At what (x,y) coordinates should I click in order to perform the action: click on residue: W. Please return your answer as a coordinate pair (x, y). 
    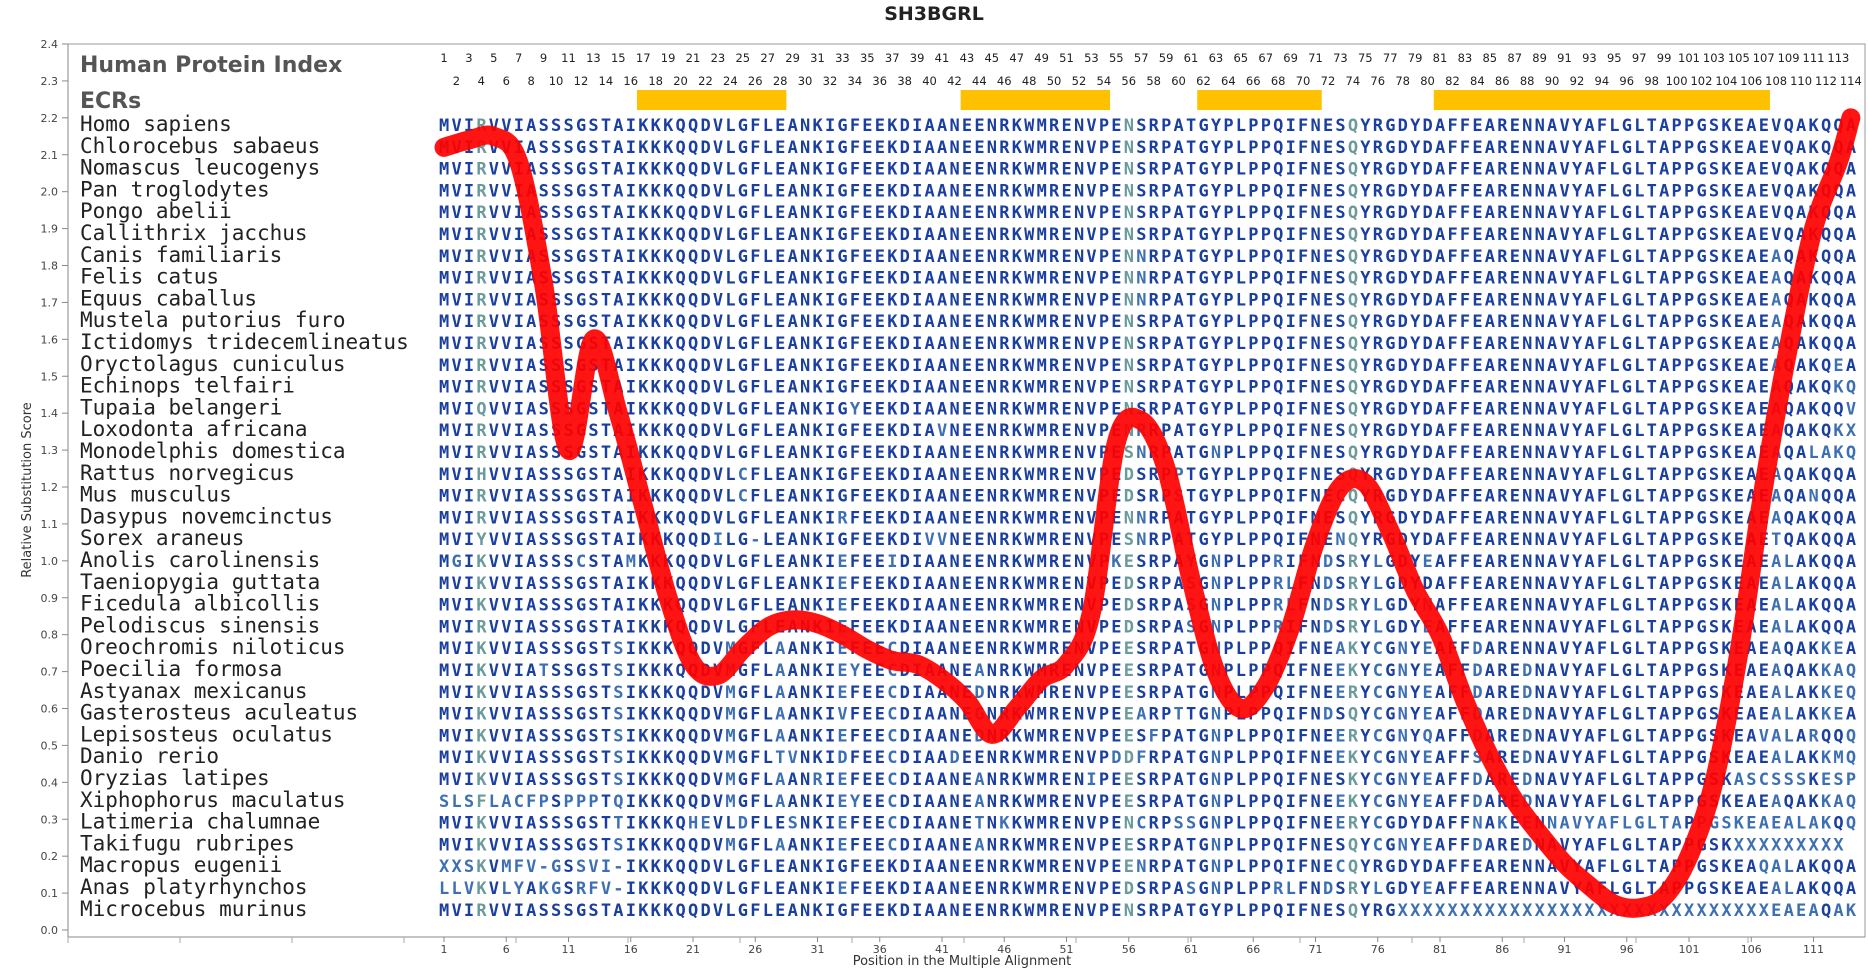
    Looking at the image, I should click on (1029, 845).